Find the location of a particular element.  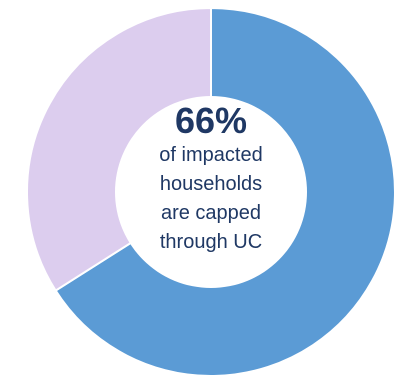

center-line-4: through UC is located at coordinates (211, 242).